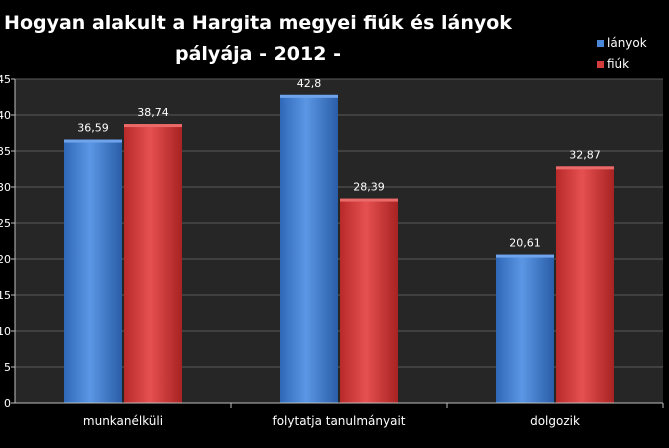  Describe the element at coordinates (5, 79) in the screenshot. I see `y-tick-label: 45` at that location.